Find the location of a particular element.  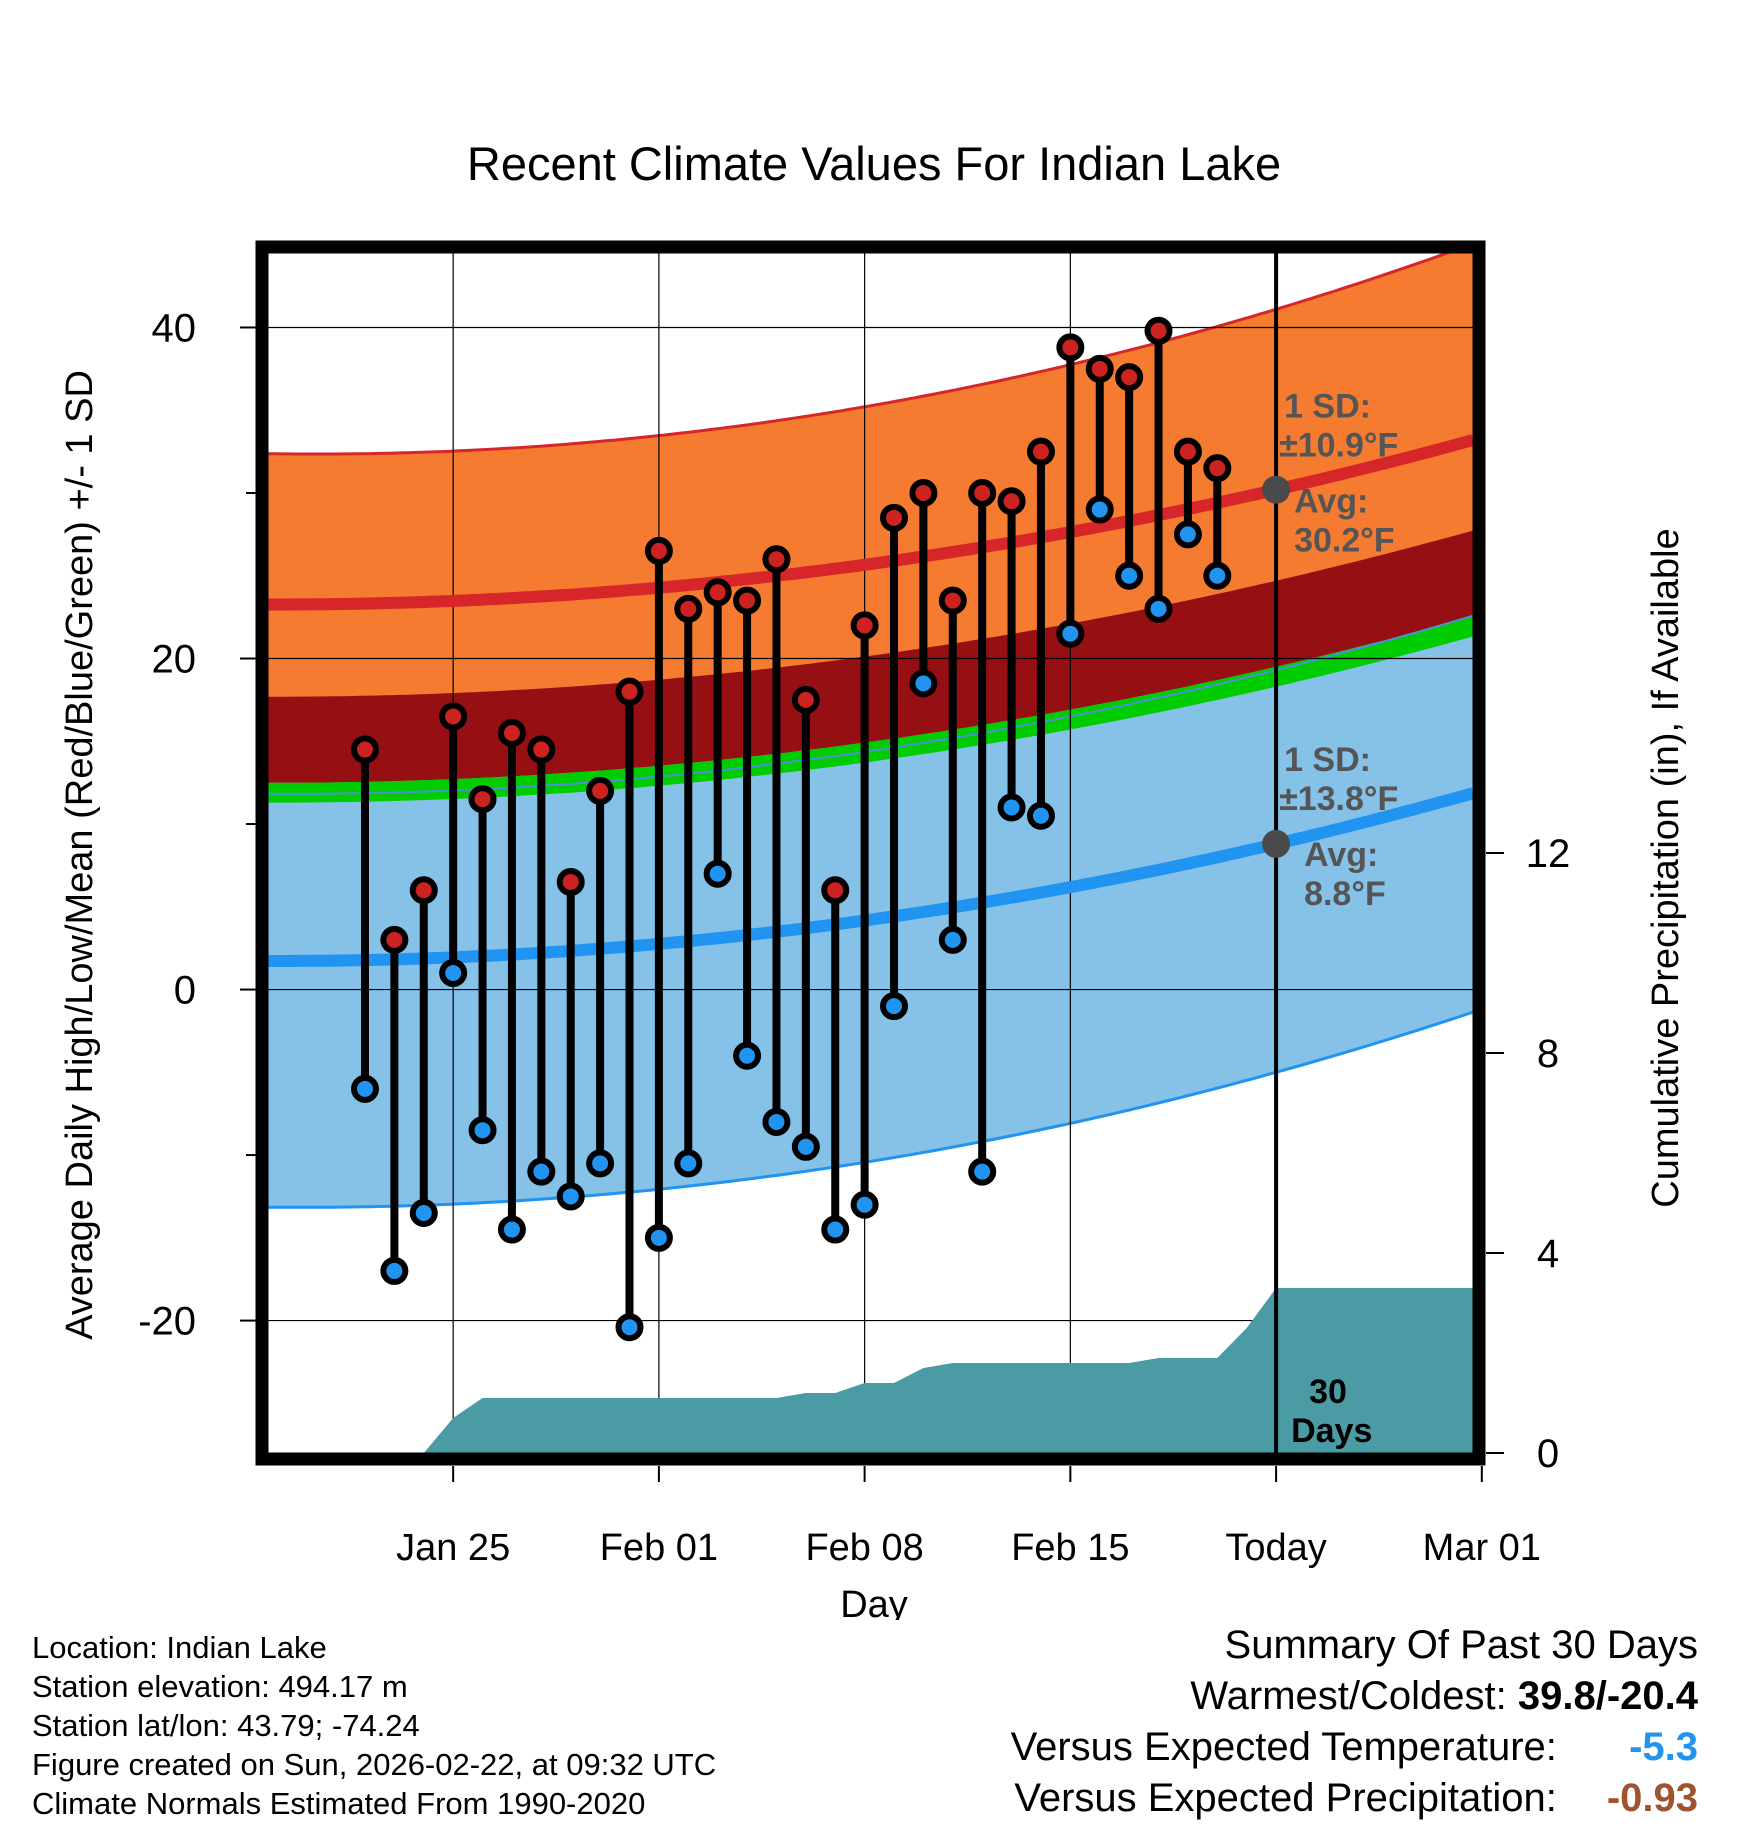

high-avg-value: 30.2°F is located at coordinates (1344, 541).